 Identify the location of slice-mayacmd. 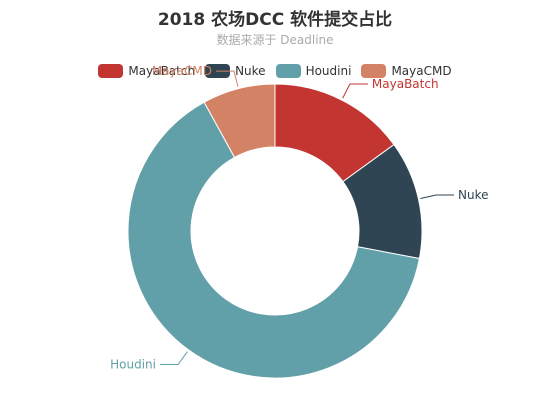
(239, 121).